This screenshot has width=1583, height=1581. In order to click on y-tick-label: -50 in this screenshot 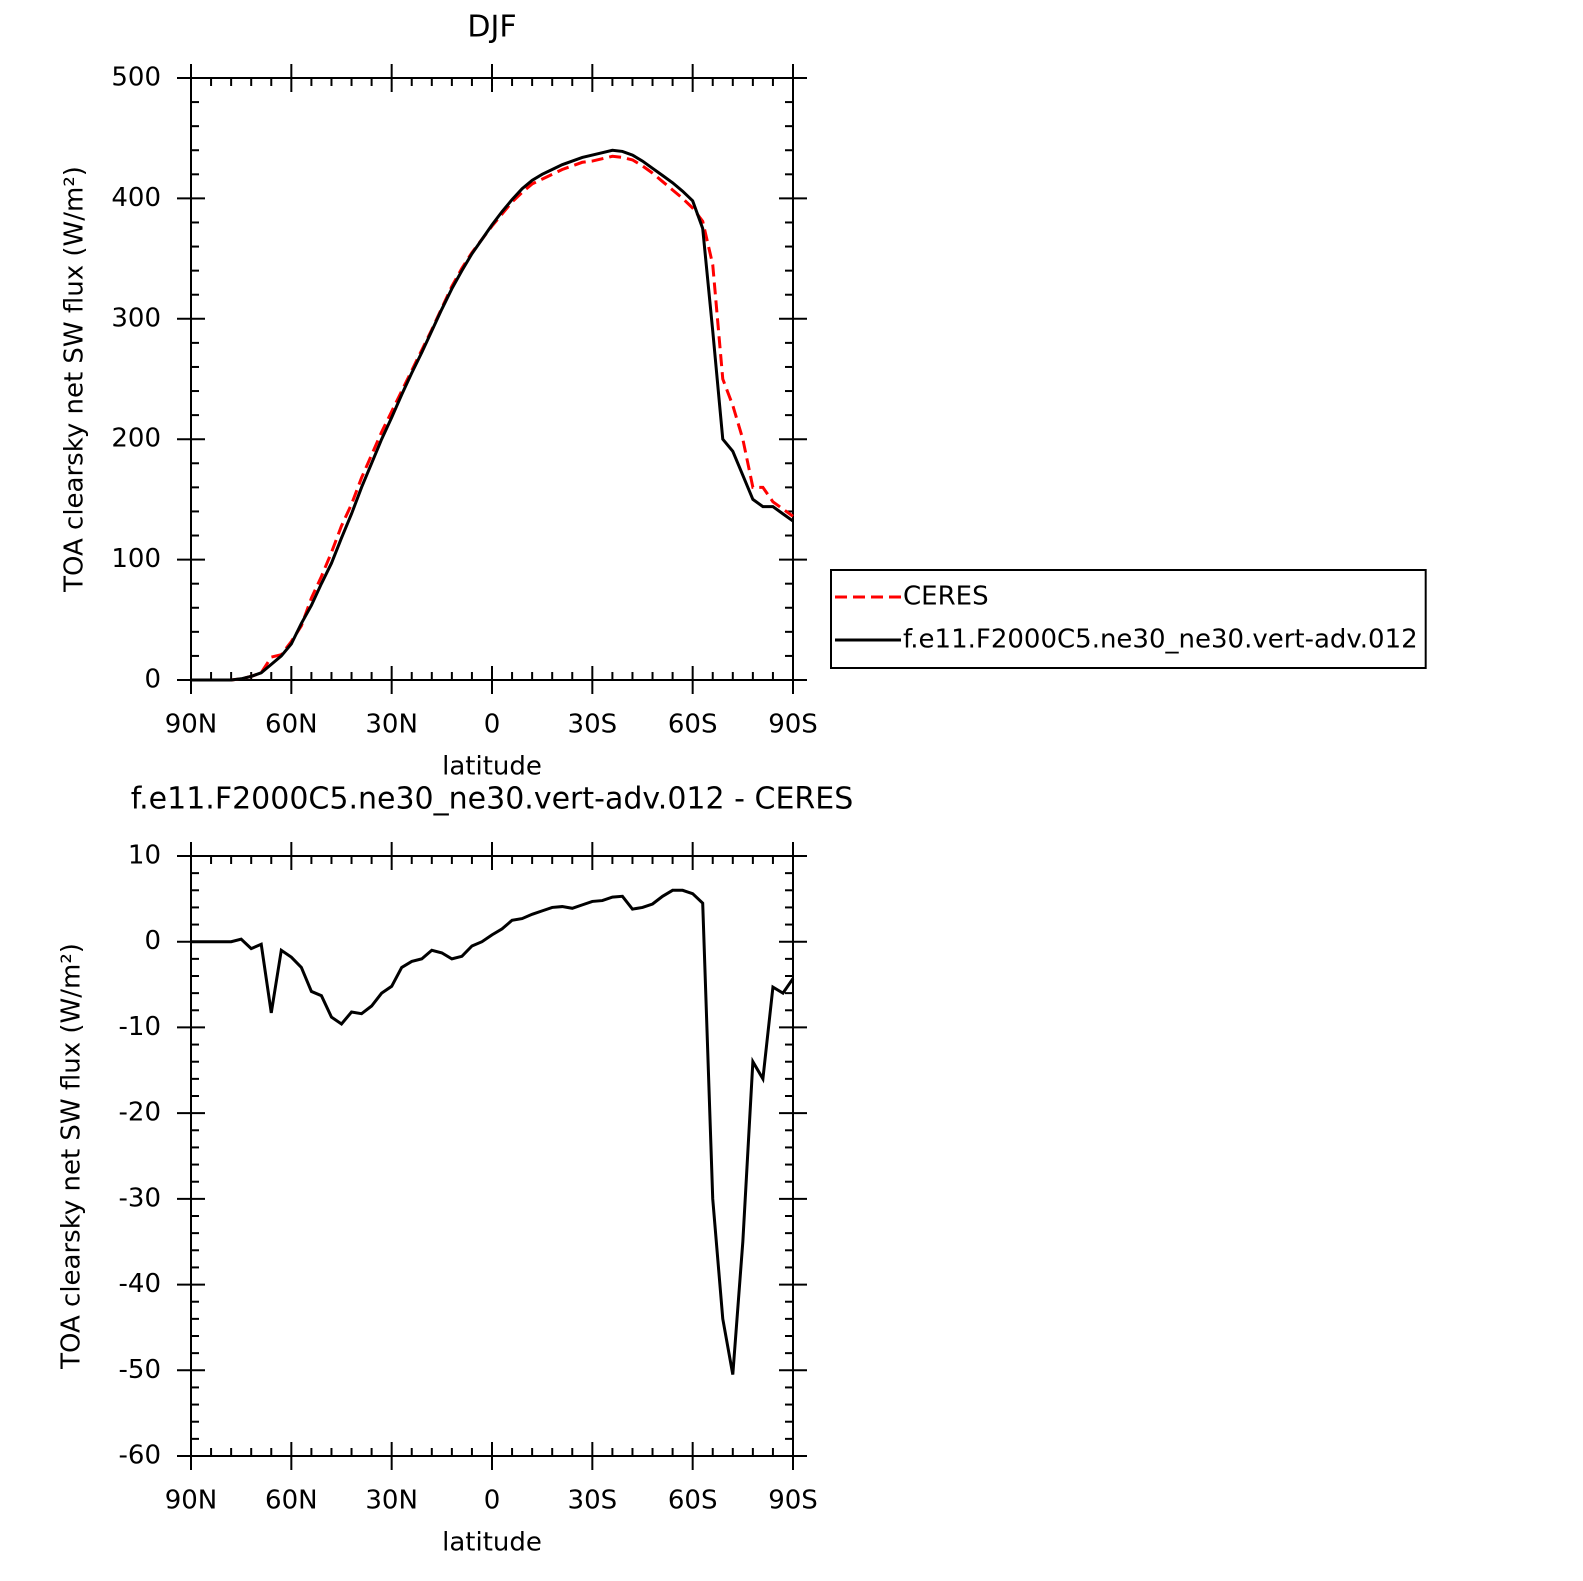, I will do `click(140, 1370)`.